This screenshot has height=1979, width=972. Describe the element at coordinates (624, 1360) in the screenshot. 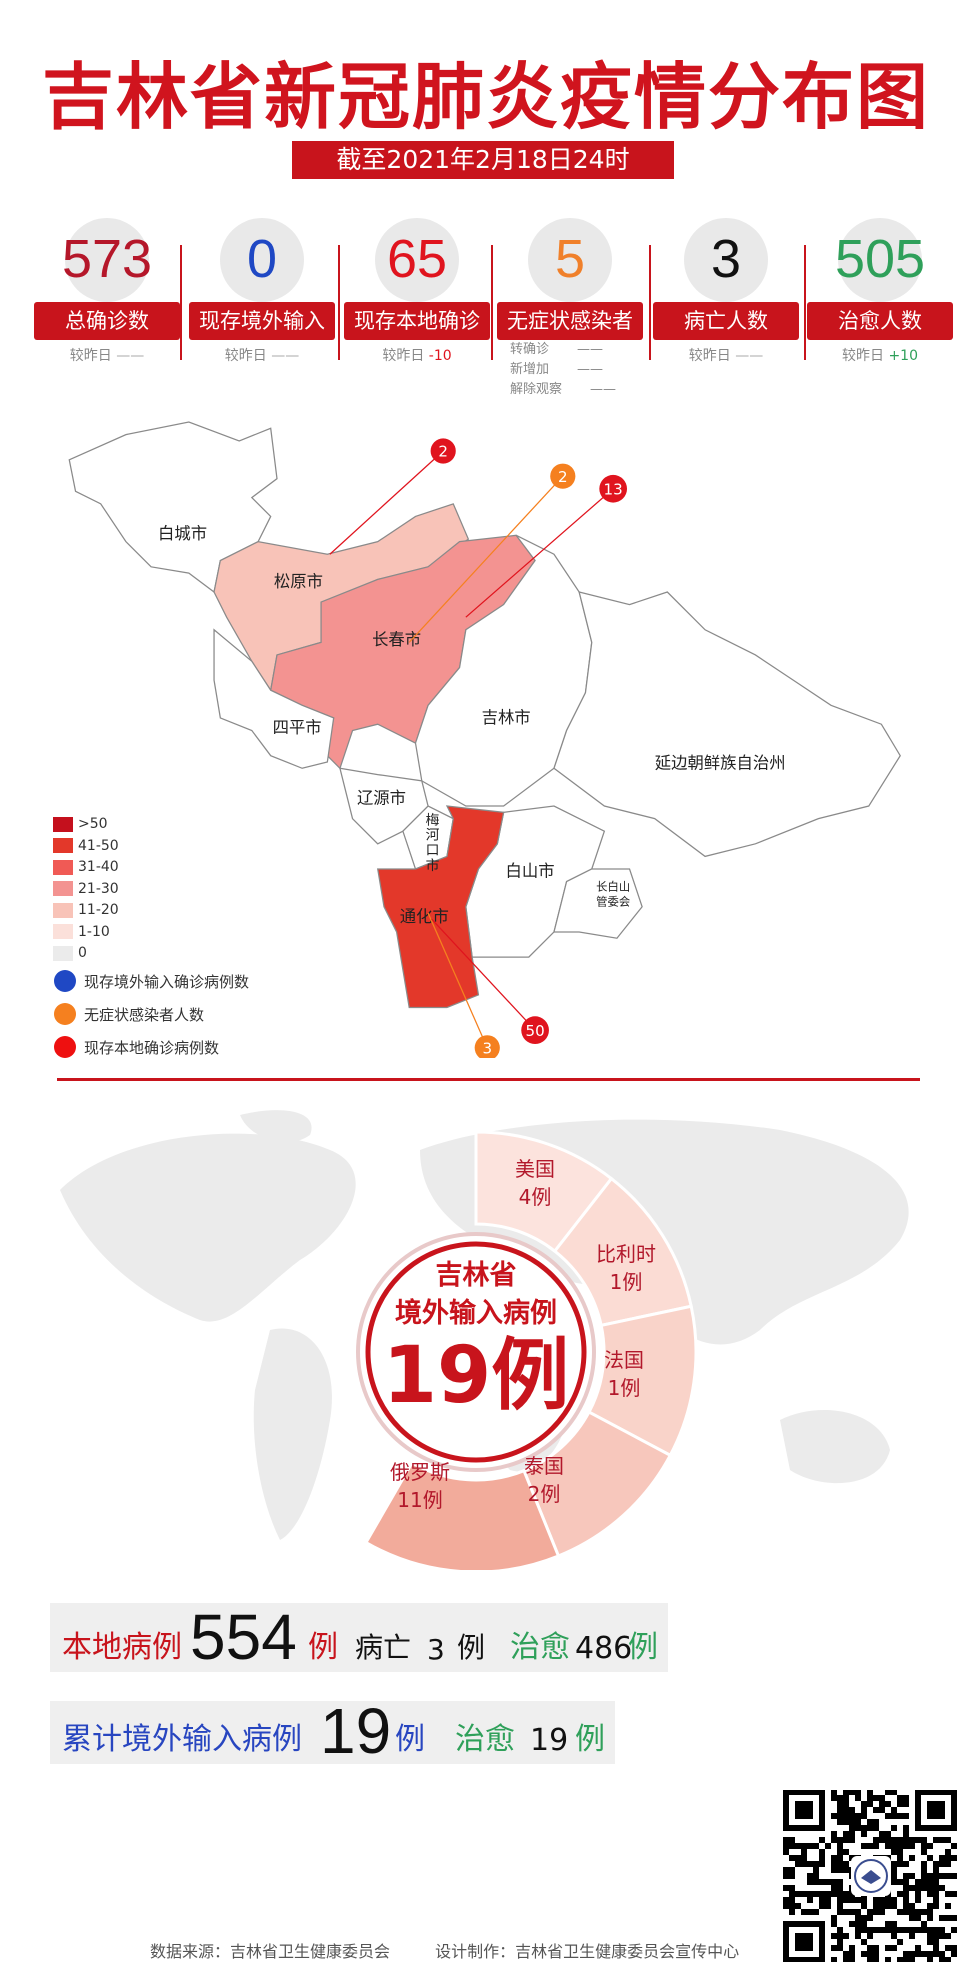

I see `country-name: 法国` at that location.